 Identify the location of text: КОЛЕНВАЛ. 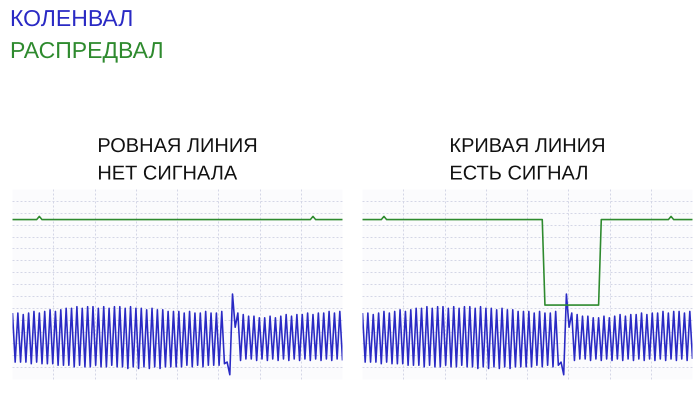
(72, 18).